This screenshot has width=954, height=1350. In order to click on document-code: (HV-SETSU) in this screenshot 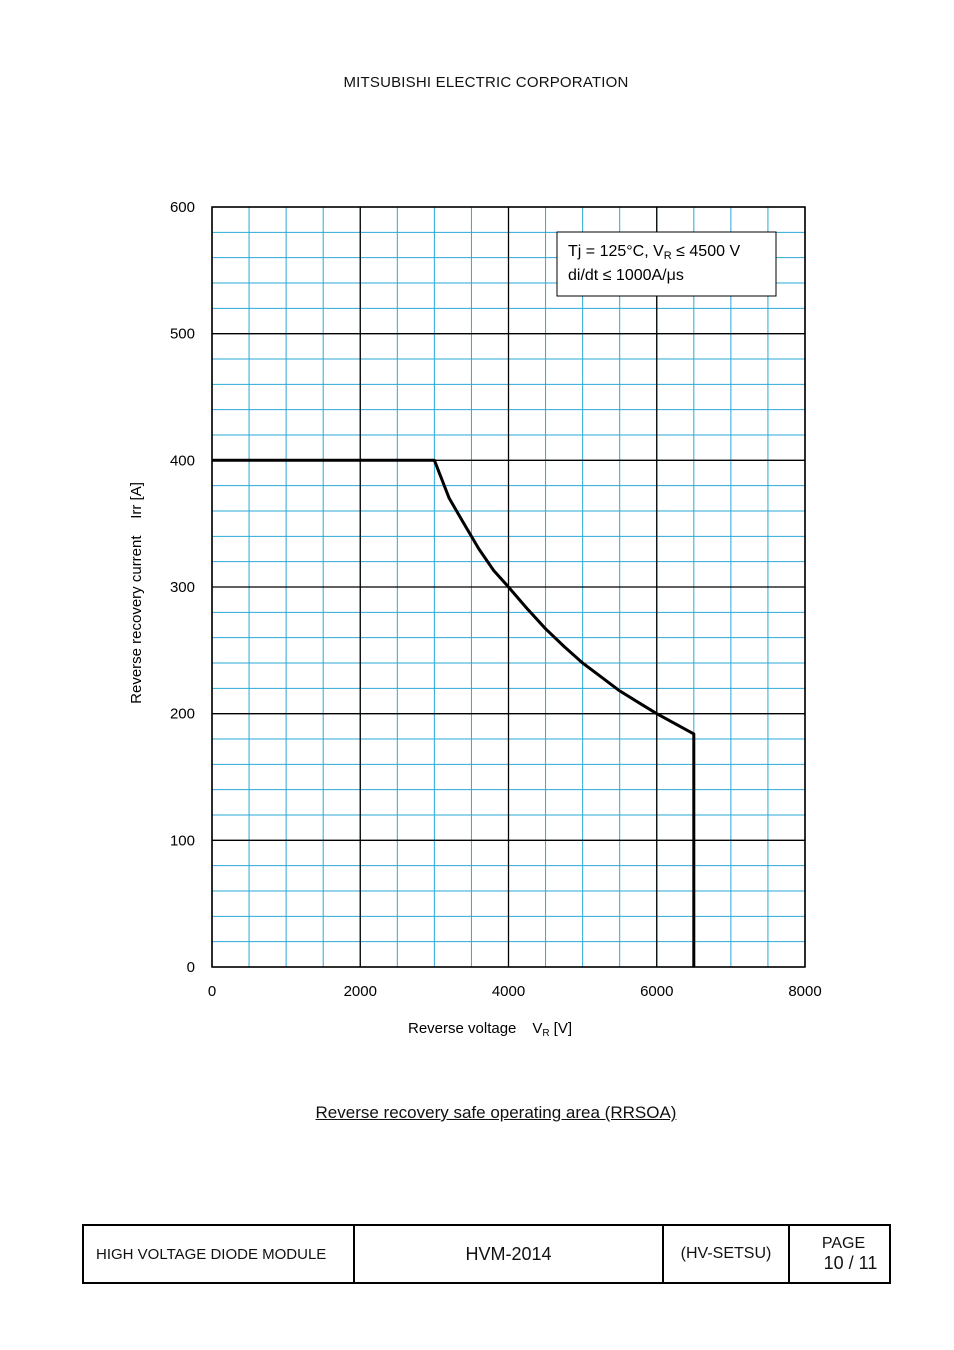, I will do `click(727, 1254)`.